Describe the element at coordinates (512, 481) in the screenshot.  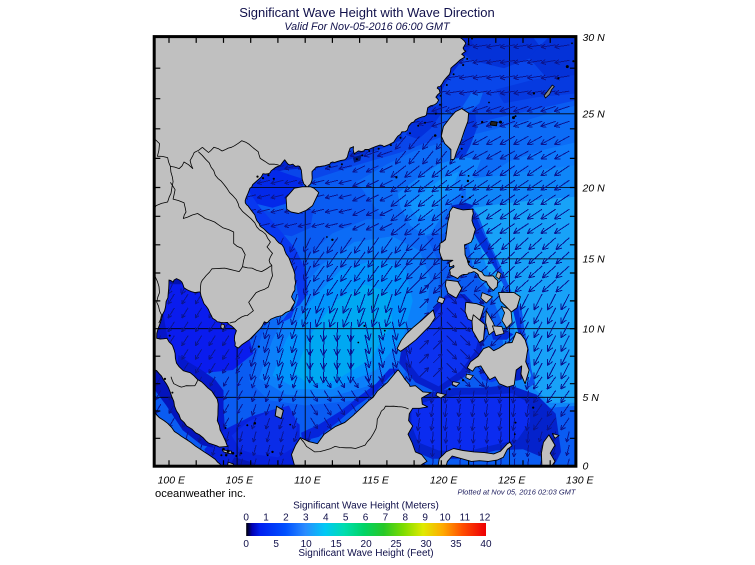
I see `svg-text: 125 E` at that location.